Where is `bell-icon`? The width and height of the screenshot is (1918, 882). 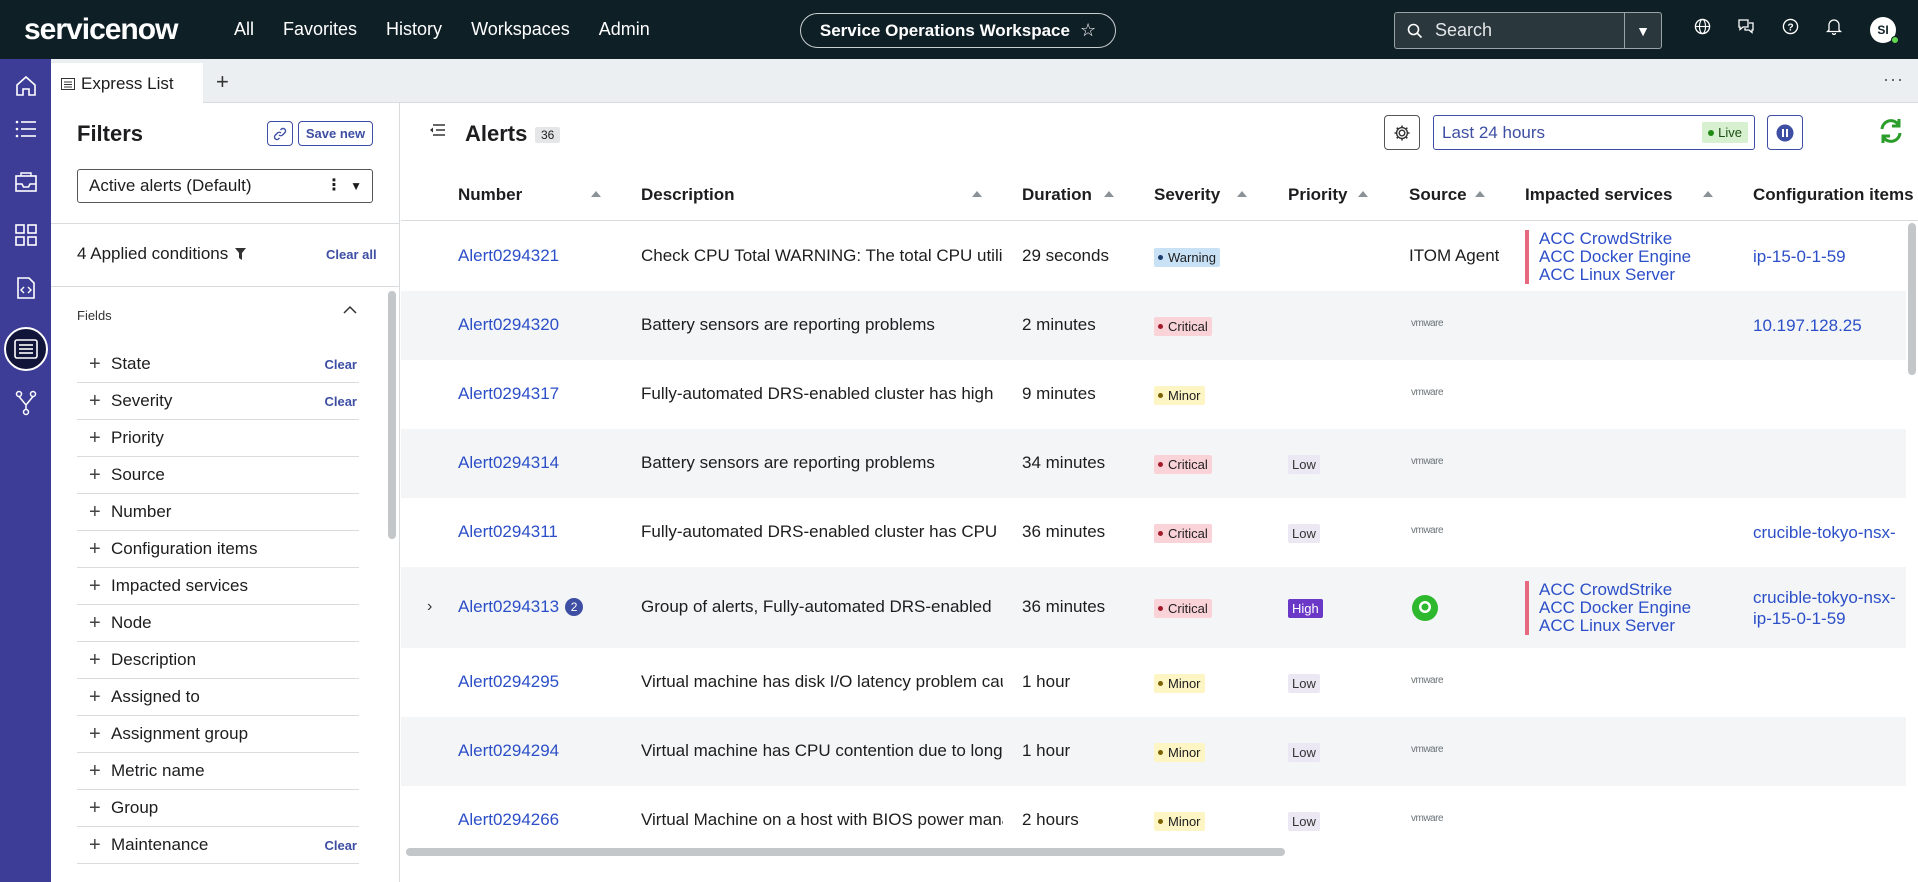 bell-icon is located at coordinates (1834, 26).